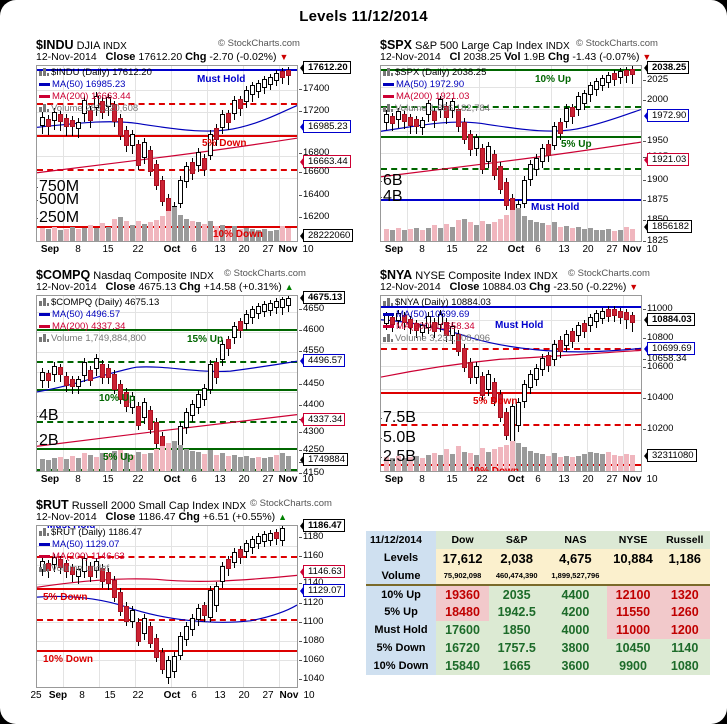  Describe the element at coordinates (504, 287) in the screenshot. I see `quote-value: 10884.03` at that location.